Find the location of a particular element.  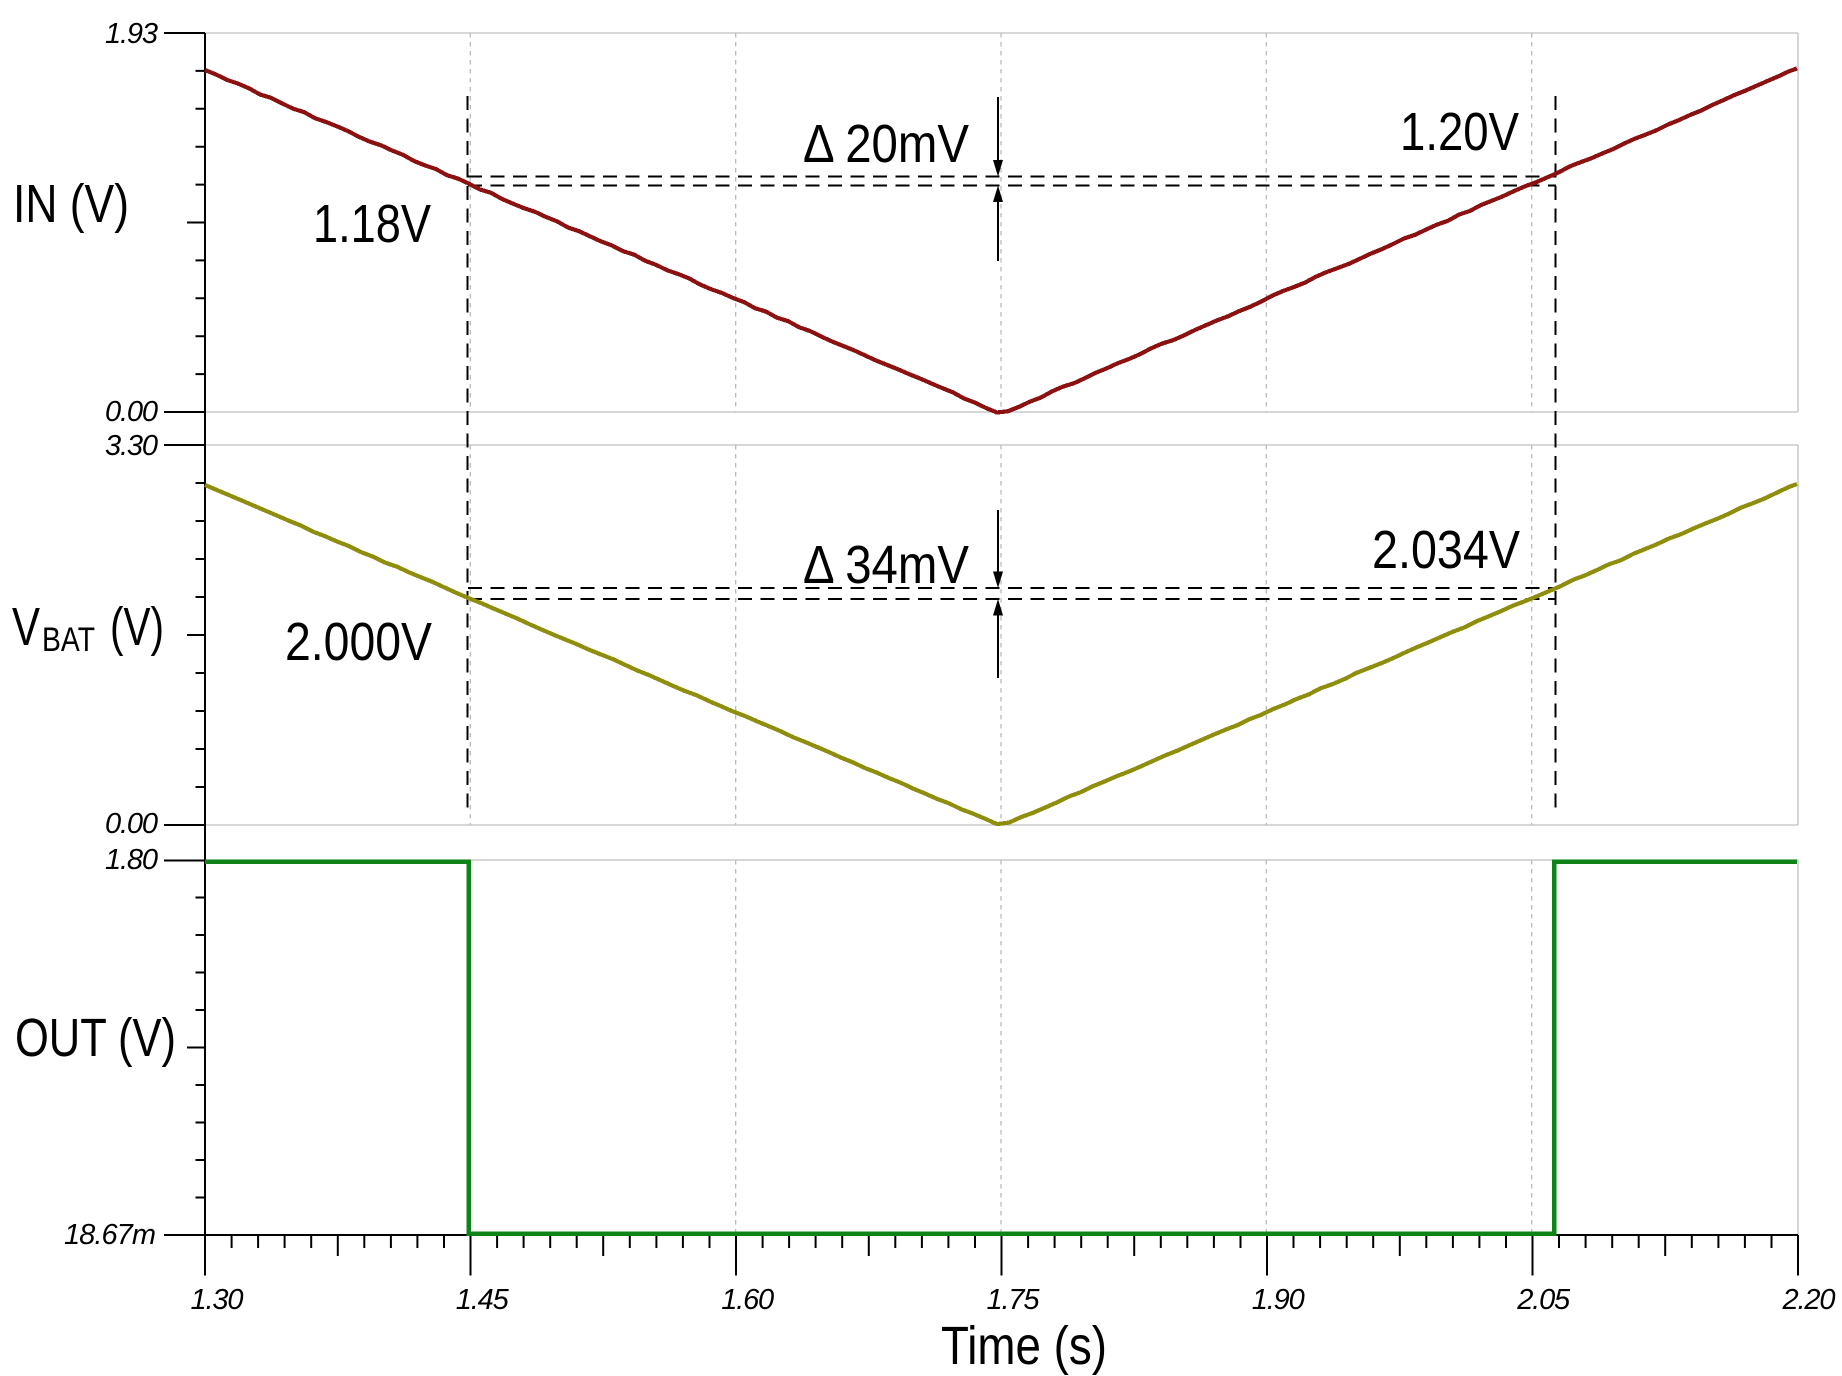

svg-text: 1.18V is located at coordinates (372, 224).